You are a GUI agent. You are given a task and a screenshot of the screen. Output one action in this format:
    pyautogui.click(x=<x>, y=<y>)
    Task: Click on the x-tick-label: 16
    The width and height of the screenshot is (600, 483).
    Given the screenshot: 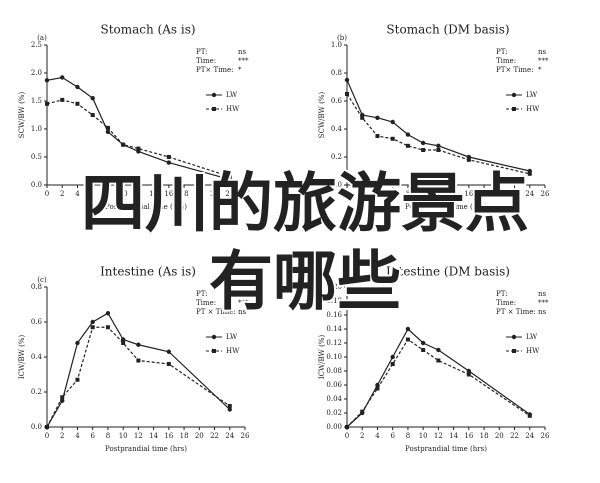 What is the action you would take?
    pyautogui.click(x=468, y=436)
    